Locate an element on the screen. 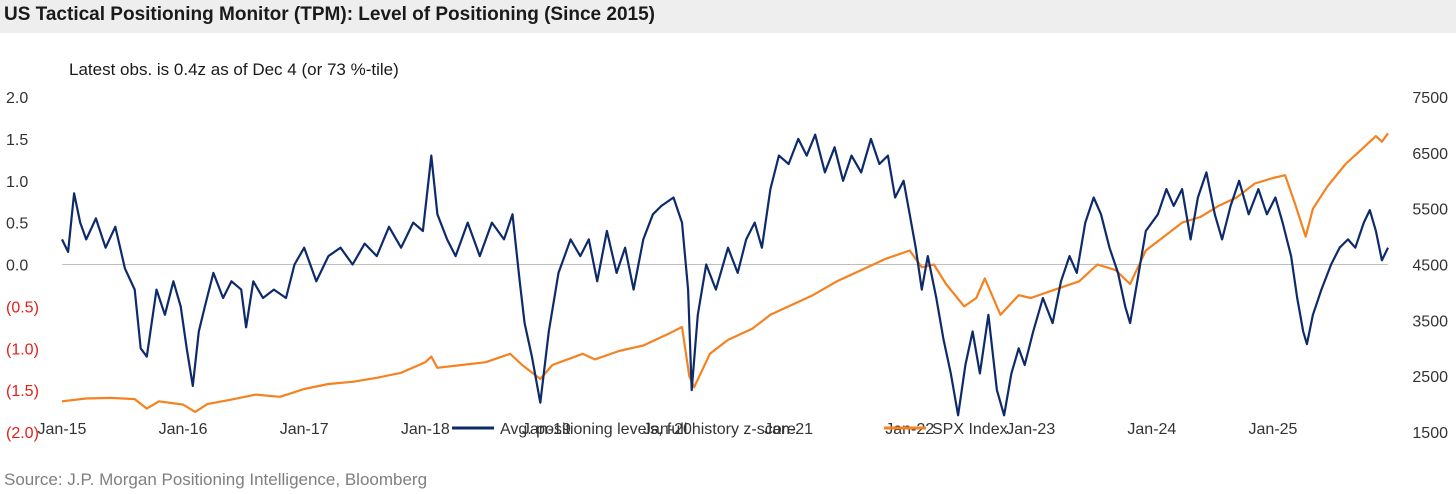 The image size is (1456, 494). left-tick-label: (1.0) is located at coordinates (22, 349).